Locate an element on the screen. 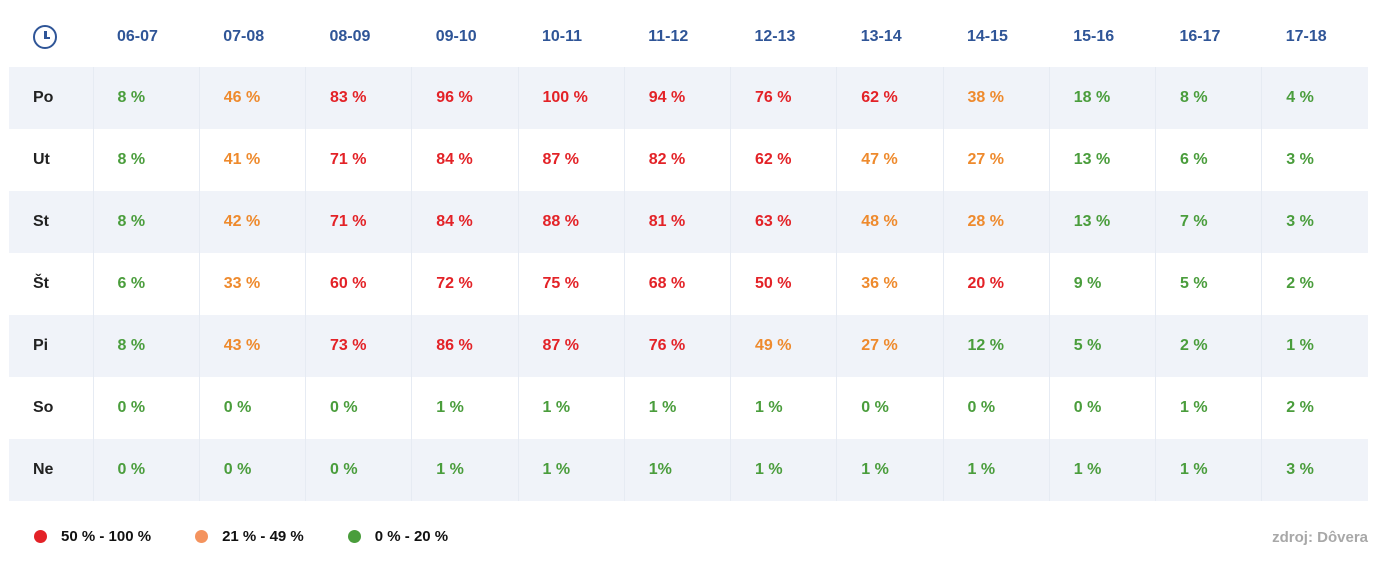 This screenshot has height=564, width=1388. hour-header: 09-10 is located at coordinates (456, 36).